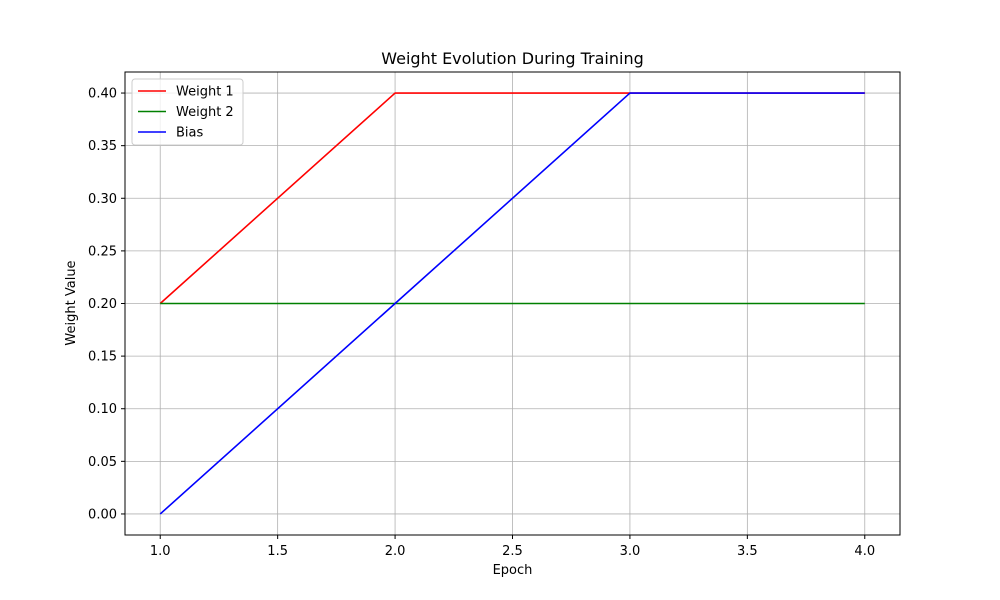 This screenshot has width=1000, height=600. What do you see at coordinates (205, 112) in the screenshot?
I see `legend-label: Weight 2` at bounding box center [205, 112].